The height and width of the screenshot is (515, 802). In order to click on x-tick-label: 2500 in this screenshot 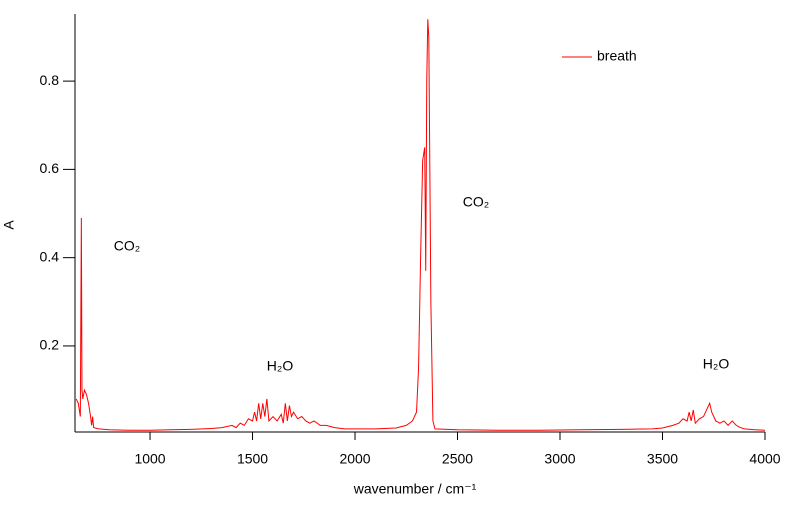, I will do `click(457, 459)`.